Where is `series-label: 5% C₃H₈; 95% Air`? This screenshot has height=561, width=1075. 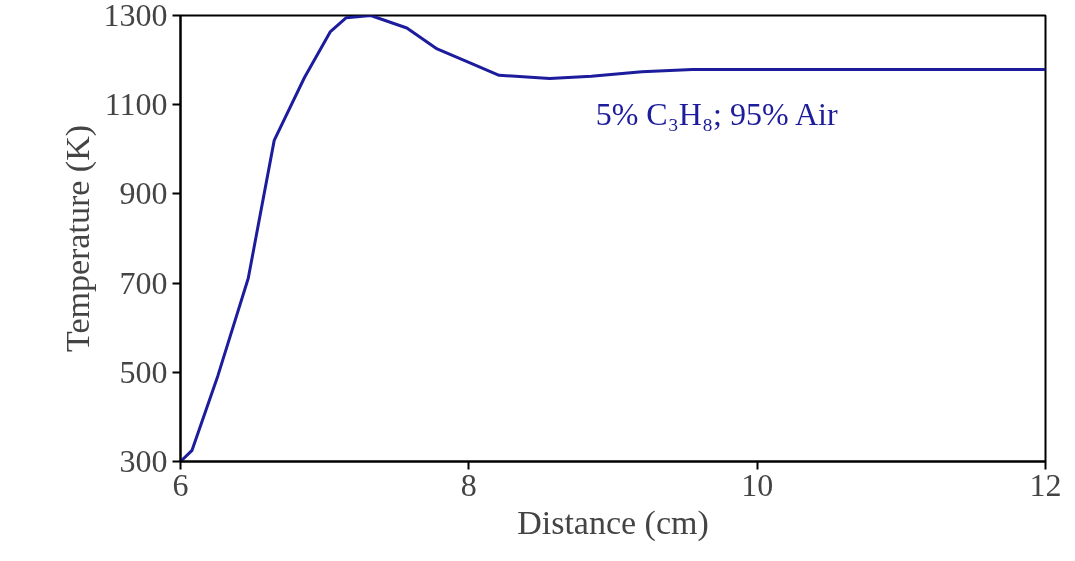
series-label: 5% C₃H₈; 95% Air is located at coordinates (716, 113).